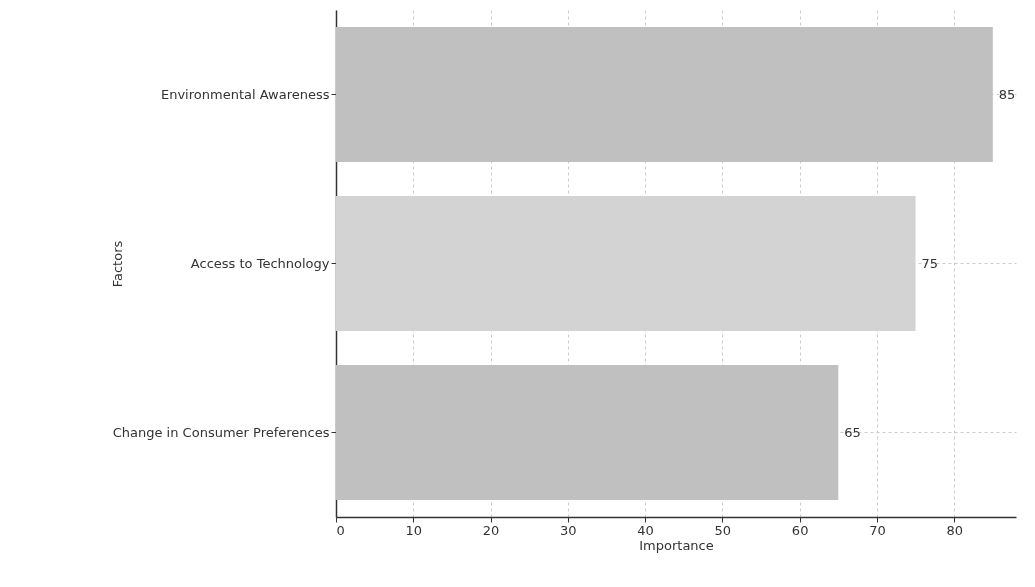 Image resolution: width=1035 pixels, height=587 pixels. What do you see at coordinates (800, 530) in the screenshot?
I see `x-tick-label: 60` at bounding box center [800, 530].